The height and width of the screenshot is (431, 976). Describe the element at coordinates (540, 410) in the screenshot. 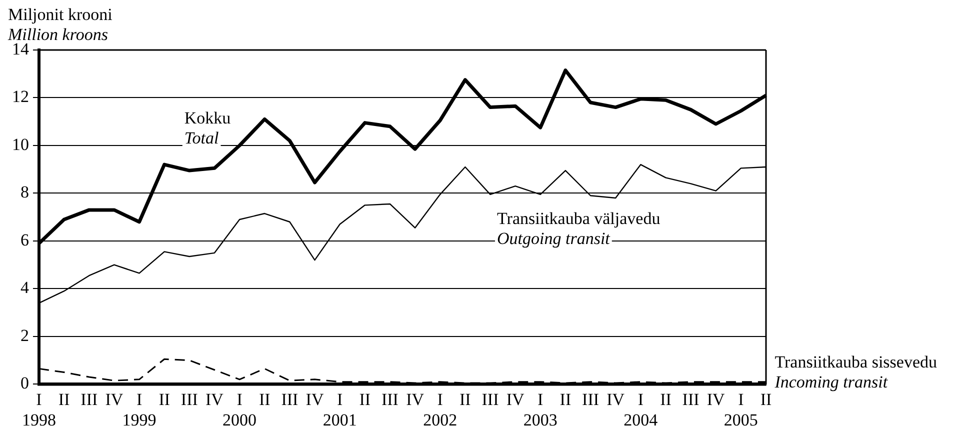

I see `x-tick-label: I 2003` at that location.